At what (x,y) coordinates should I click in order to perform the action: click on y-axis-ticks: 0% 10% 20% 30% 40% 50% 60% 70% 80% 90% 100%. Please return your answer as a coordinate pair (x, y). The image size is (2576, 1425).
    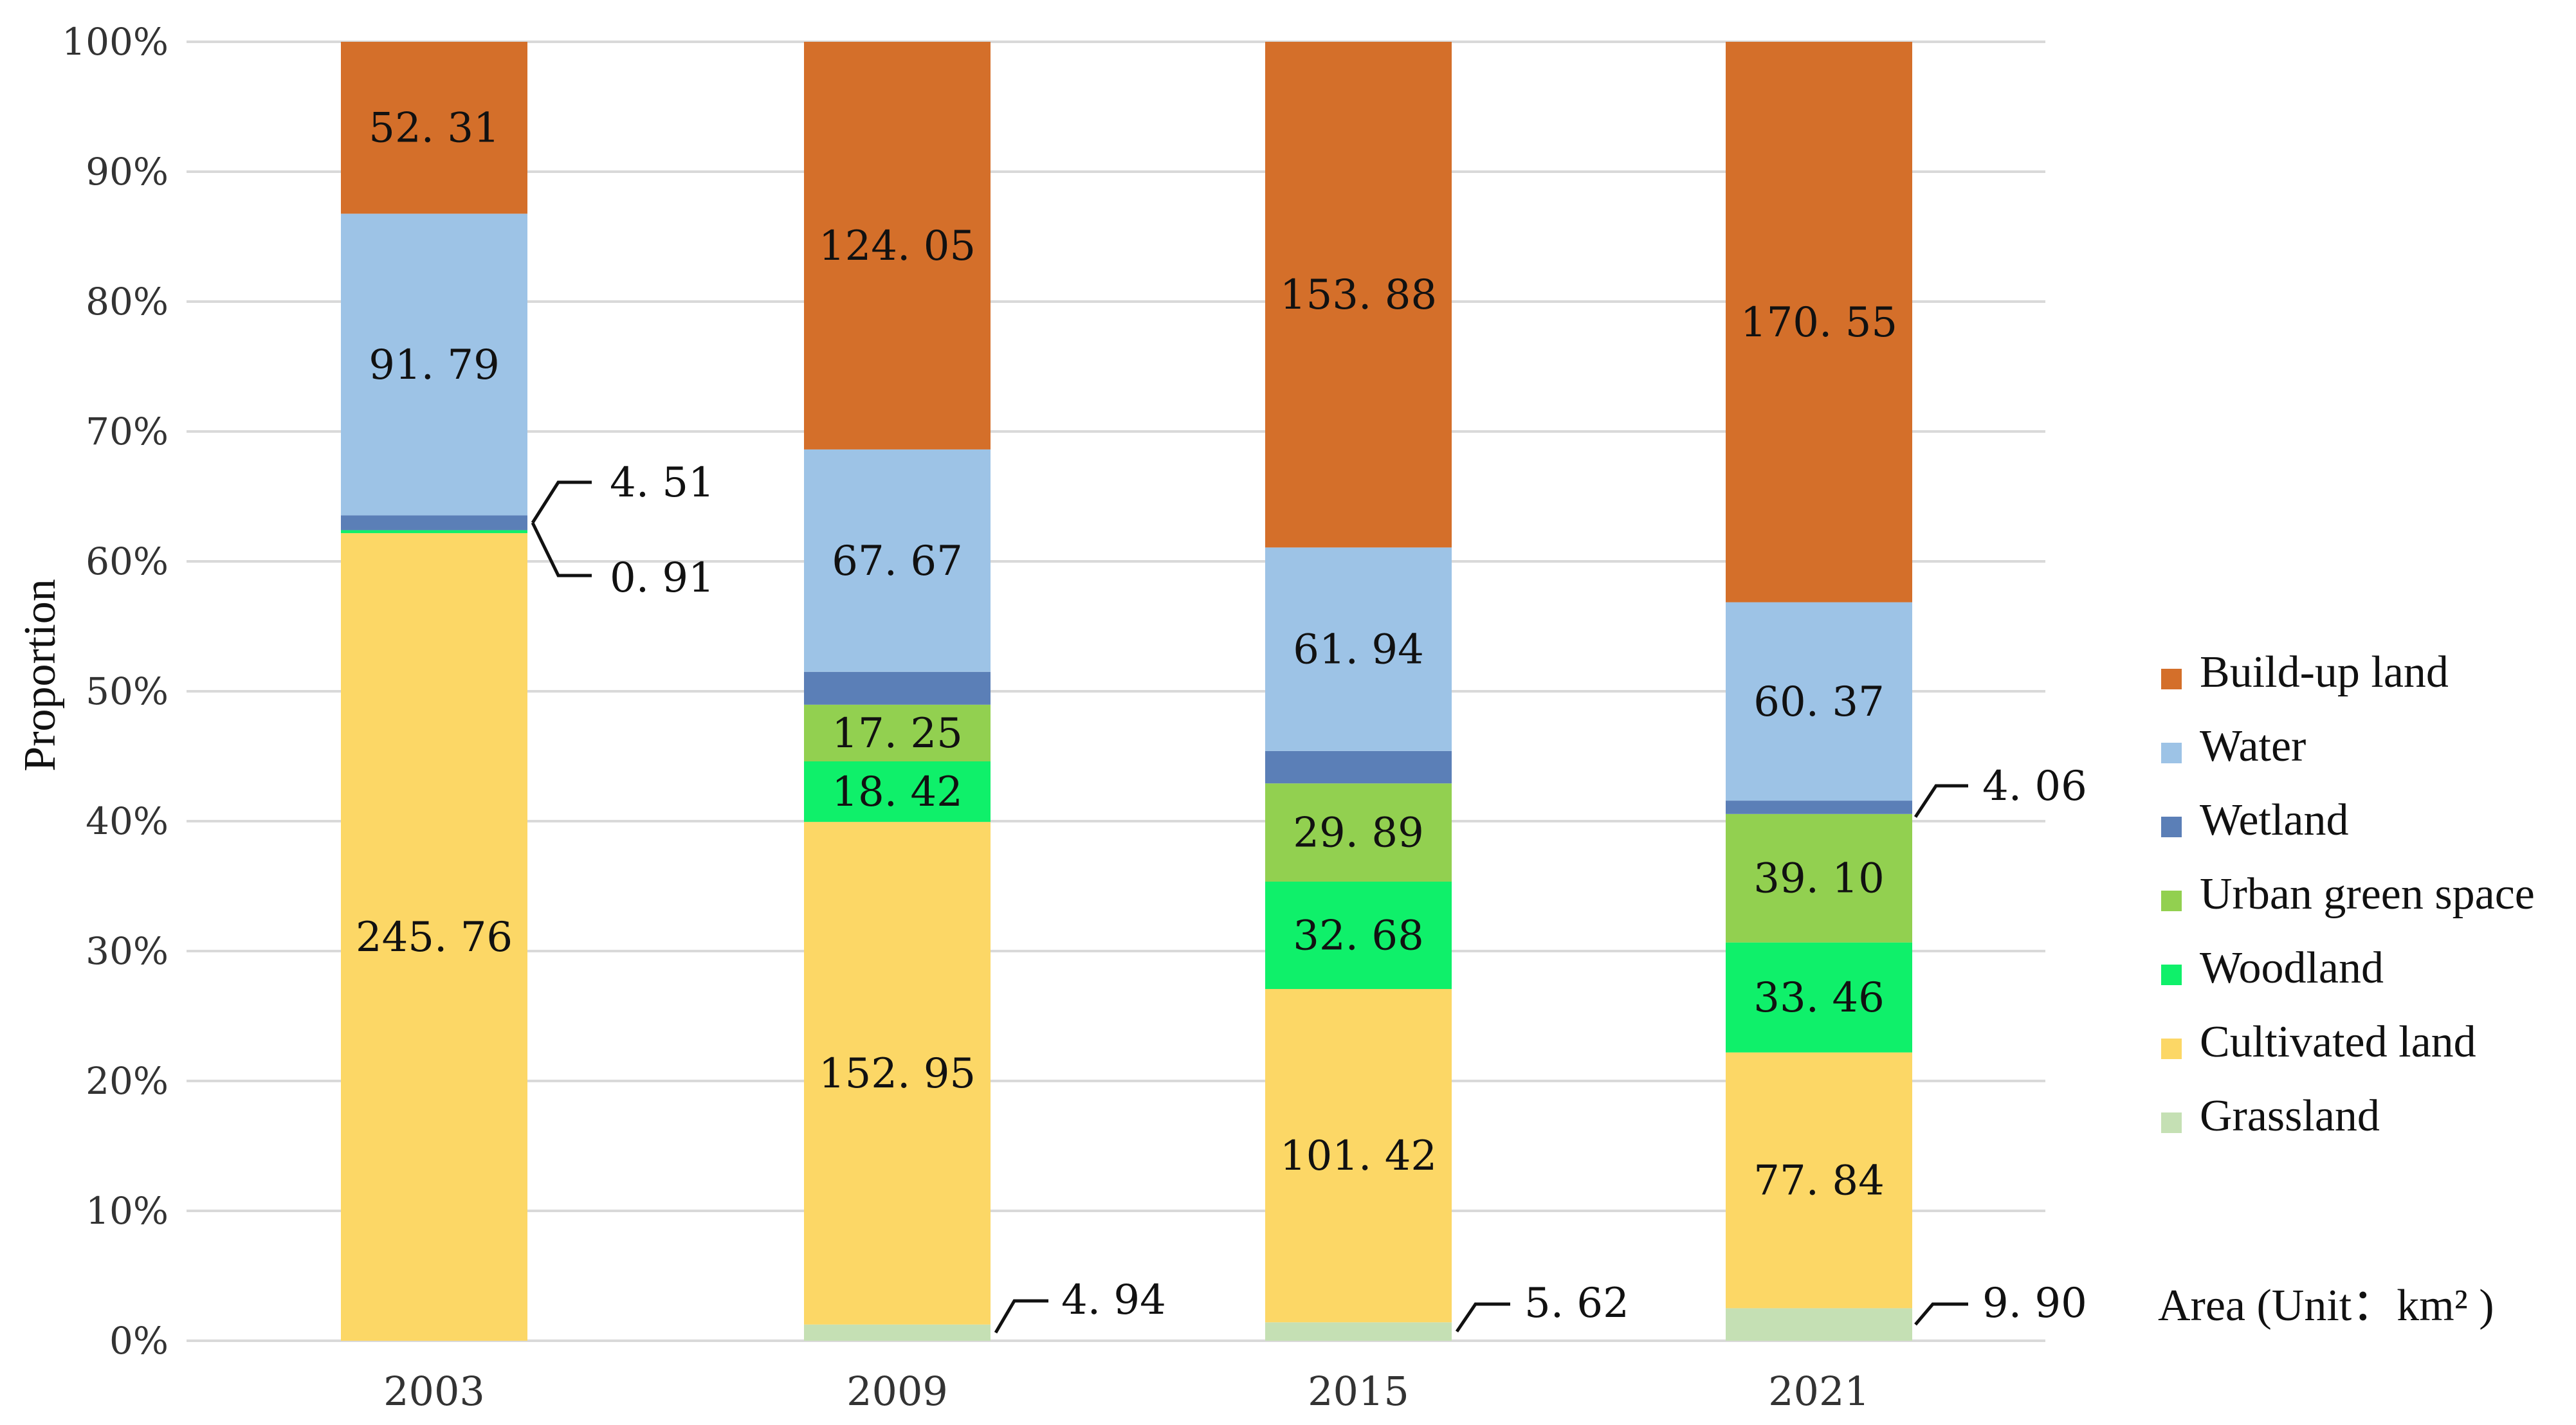
    Looking at the image, I should click on (116, 691).